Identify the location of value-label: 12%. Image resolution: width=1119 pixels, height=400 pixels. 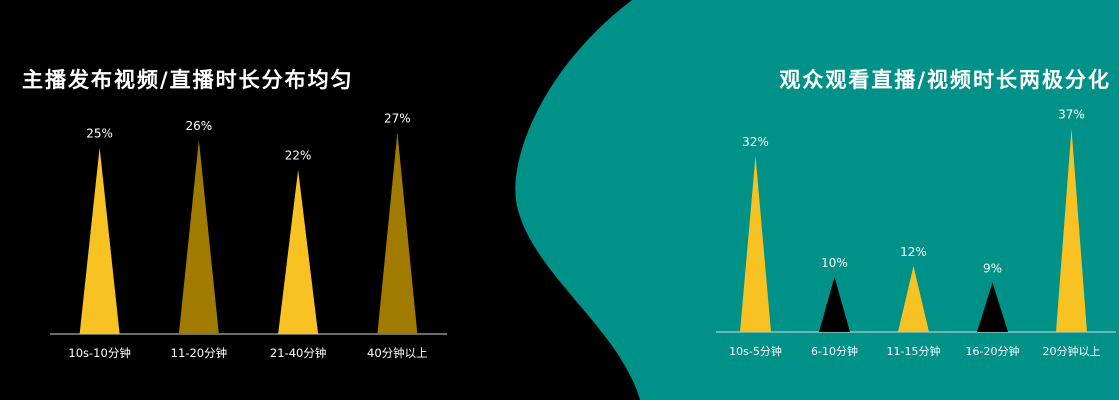
(913, 252).